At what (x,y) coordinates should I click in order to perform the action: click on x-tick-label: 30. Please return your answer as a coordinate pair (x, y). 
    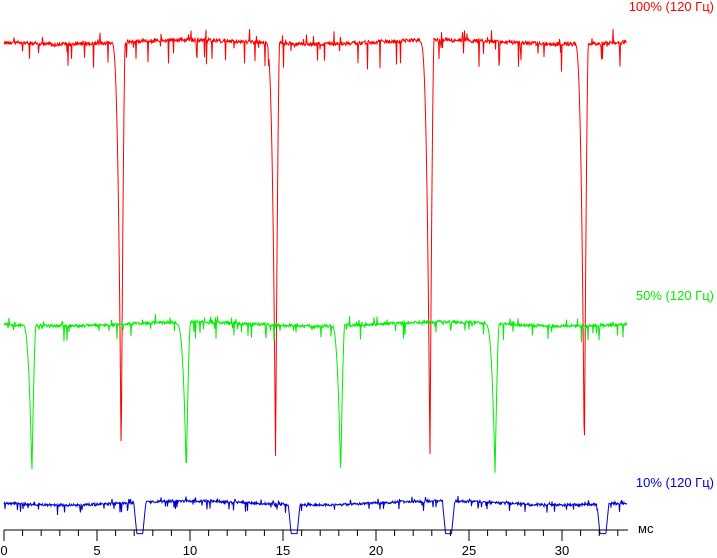
    Looking at the image, I should click on (562, 550).